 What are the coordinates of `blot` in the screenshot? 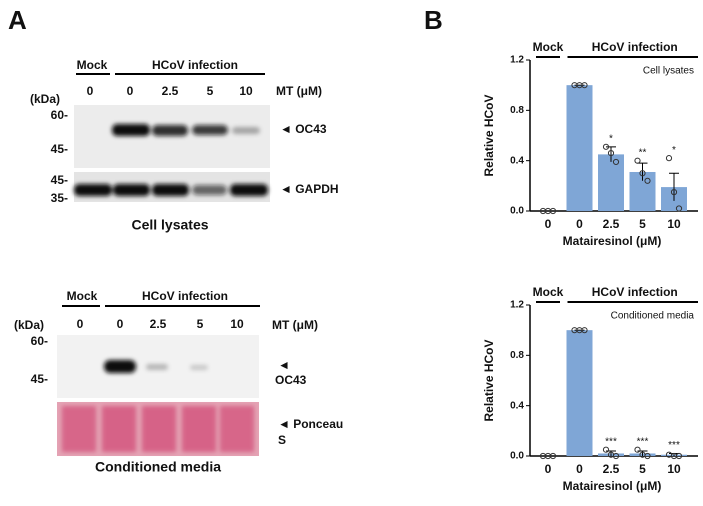 It's located at (172, 136).